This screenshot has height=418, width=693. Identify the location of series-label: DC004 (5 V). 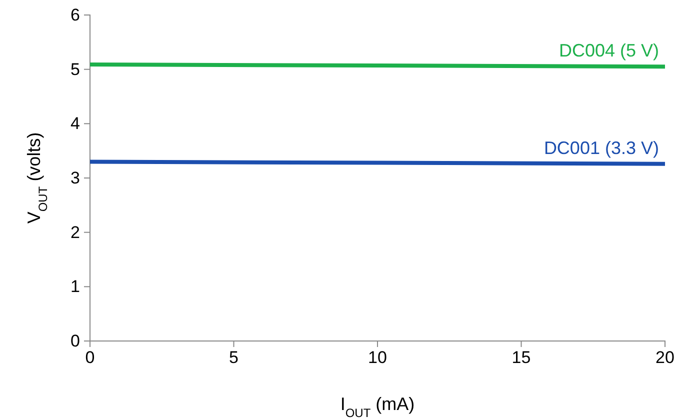
(608, 50).